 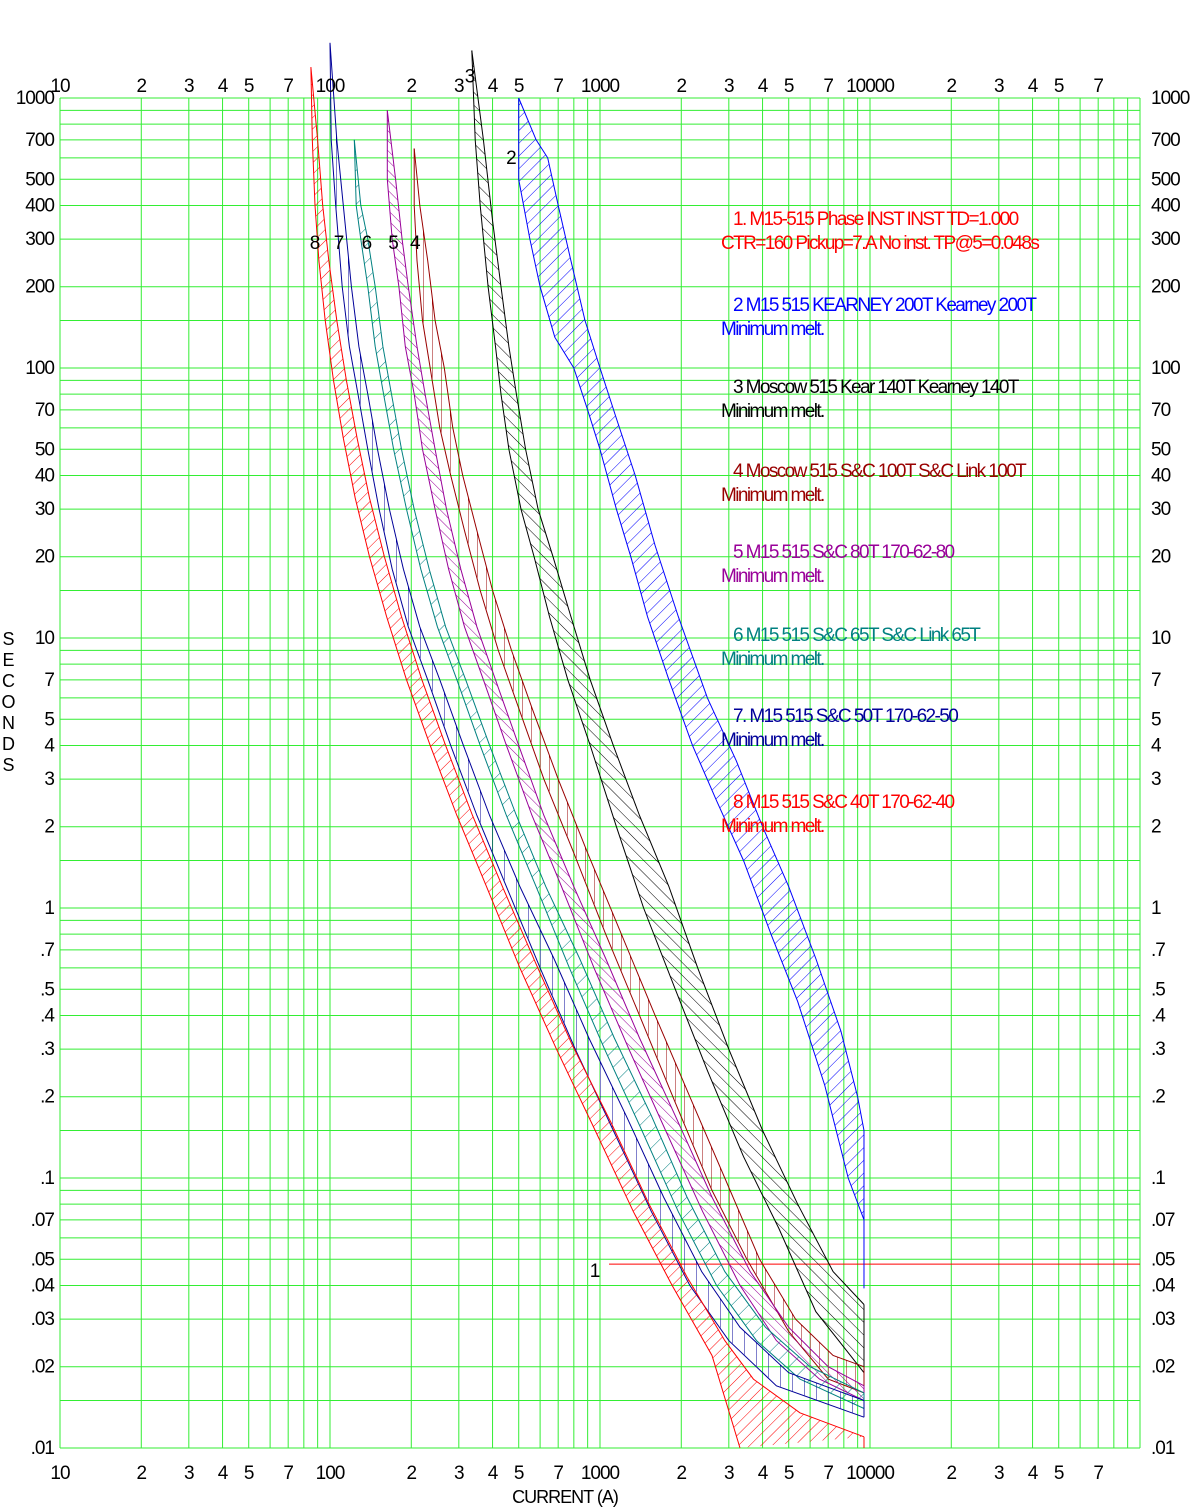 I want to click on y-tick-label-left: .07, so click(x=43, y=1220).